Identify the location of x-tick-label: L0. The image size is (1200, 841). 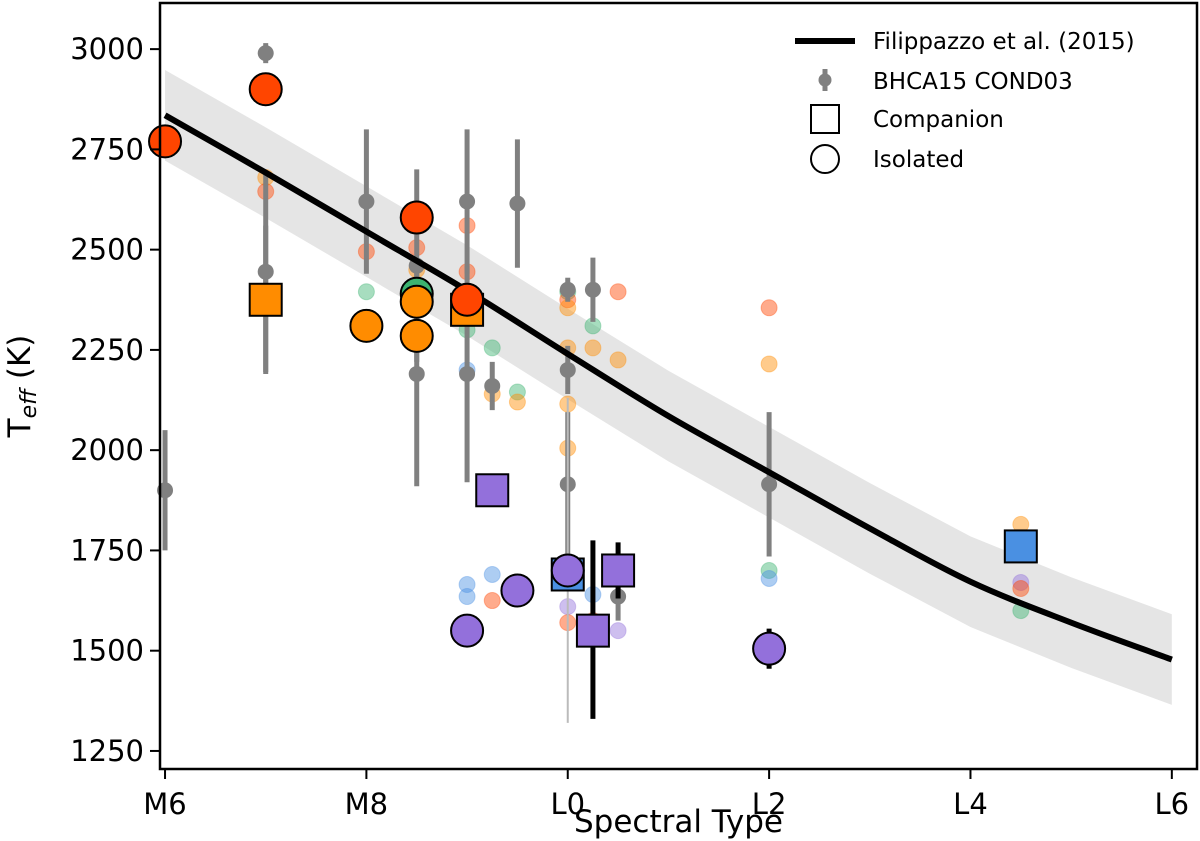
(567, 804).